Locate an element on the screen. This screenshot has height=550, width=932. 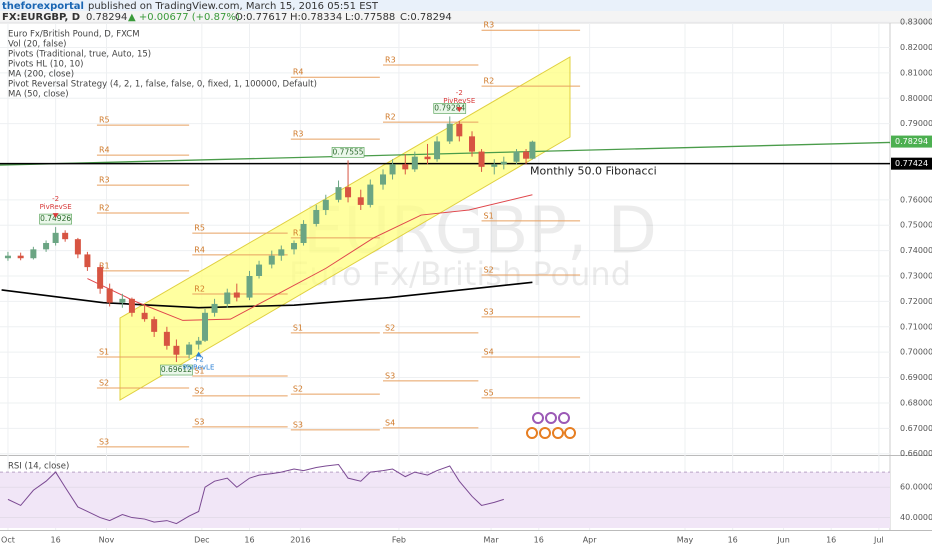
y-tick-label: 0.74000 is located at coordinates (916, 250).